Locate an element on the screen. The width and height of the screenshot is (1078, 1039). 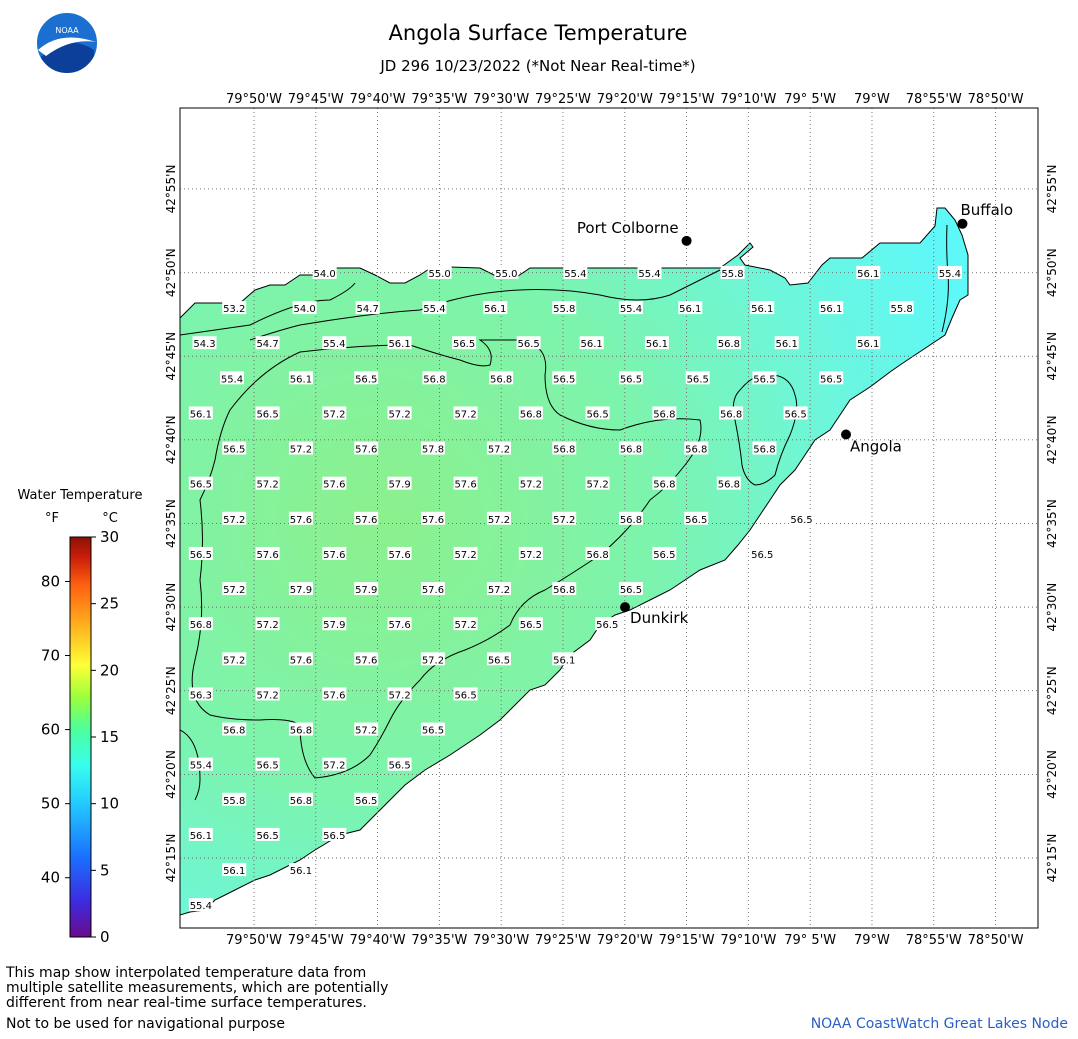
temperature-value: 54.7 is located at coordinates (367, 308).